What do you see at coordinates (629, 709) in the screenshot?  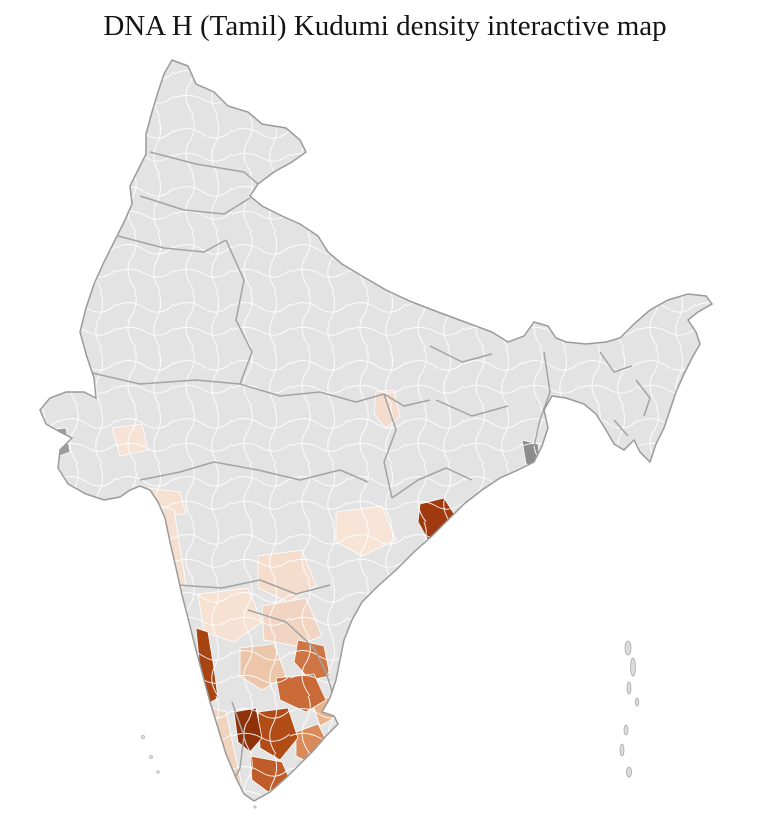 I see `andaman-nicobar-islands` at bounding box center [629, 709].